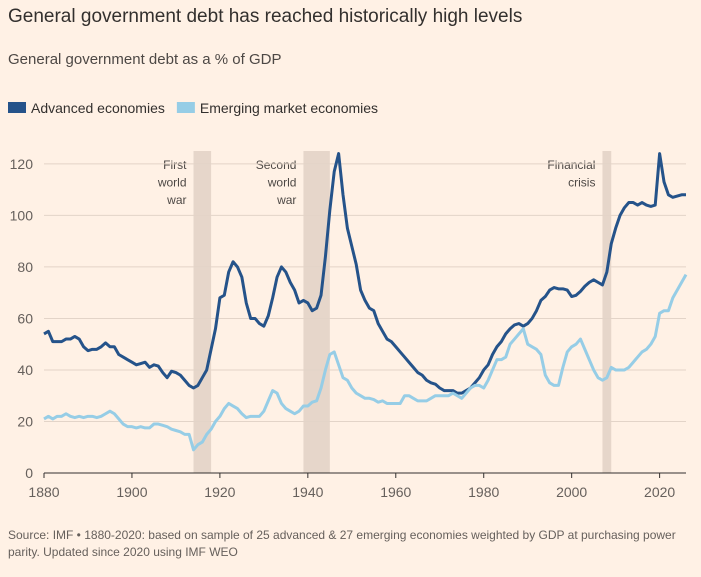 Image resolution: width=701 pixels, height=577 pixels. Describe the element at coordinates (289, 108) in the screenshot. I see `legend-label: Emerging market economies` at that location.